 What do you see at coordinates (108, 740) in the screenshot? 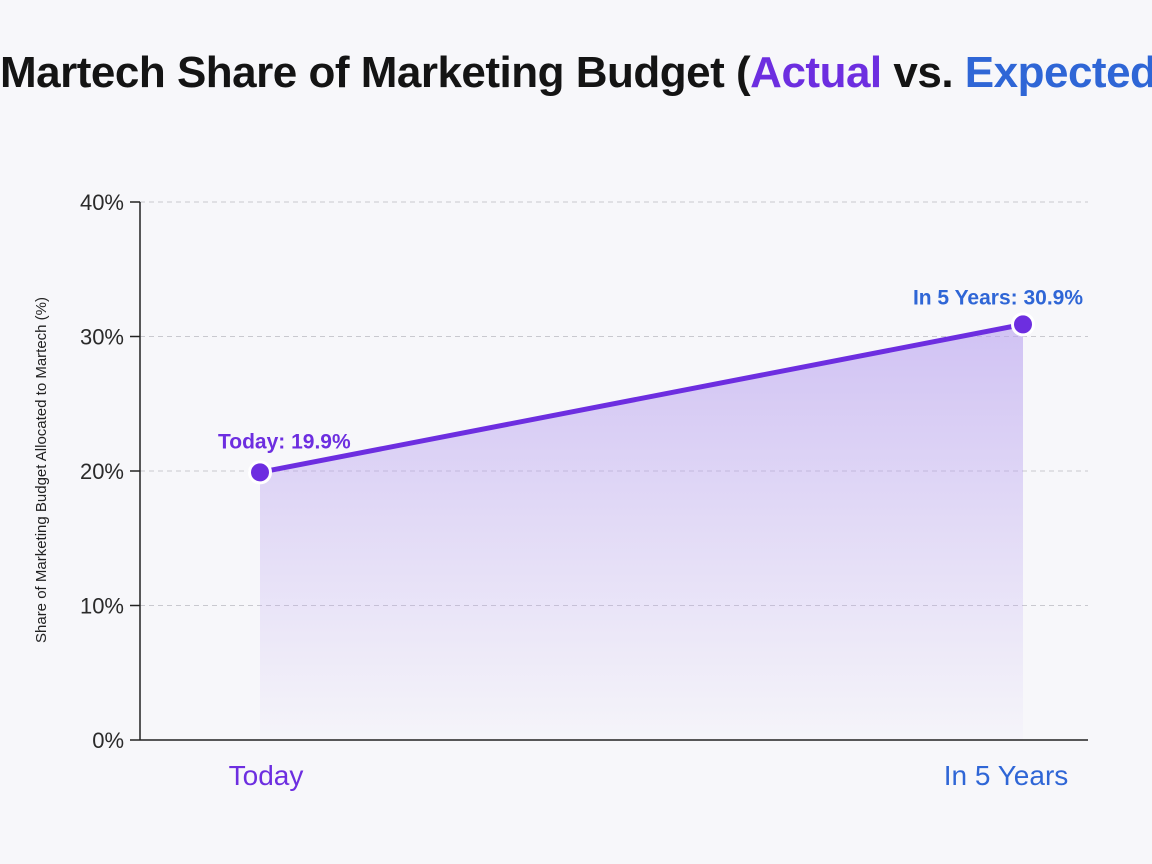
I see `y-tick-label: 0%` at bounding box center [108, 740].